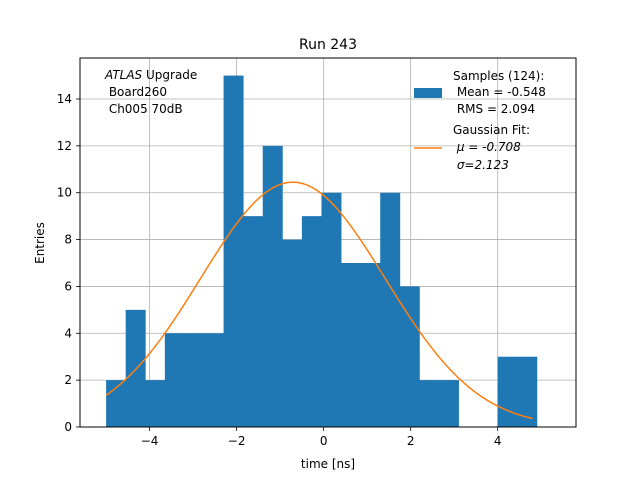  What do you see at coordinates (428, 93) in the screenshot?
I see `legend-samples-swatch` at bounding box center [428, 93].